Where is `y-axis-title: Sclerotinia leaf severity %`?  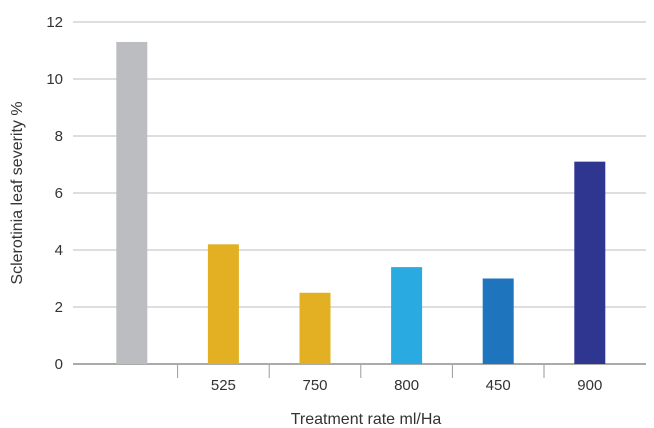
y-axis-title: Sclerotinia leaf severity % is located at coordinates (17, 192).